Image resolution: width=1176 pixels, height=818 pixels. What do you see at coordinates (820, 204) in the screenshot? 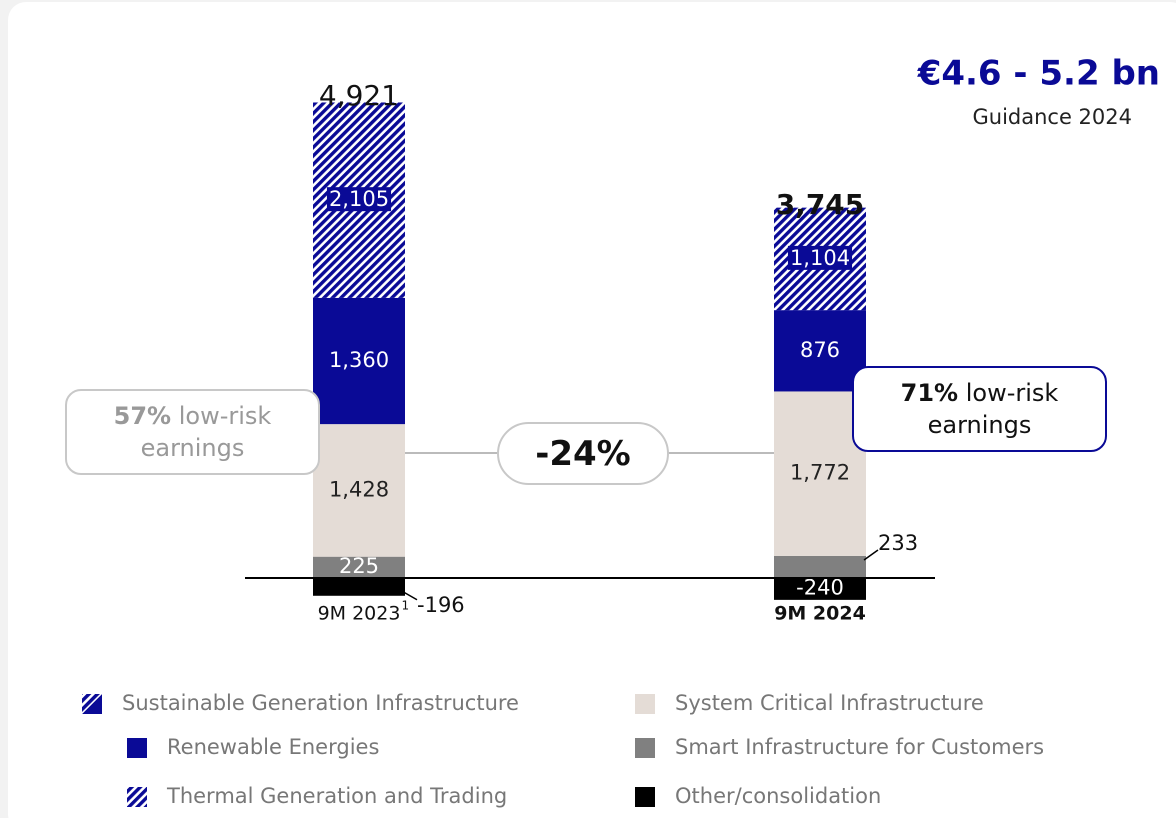
I see `total-label: 3,745` at bounding box center [820, 204].